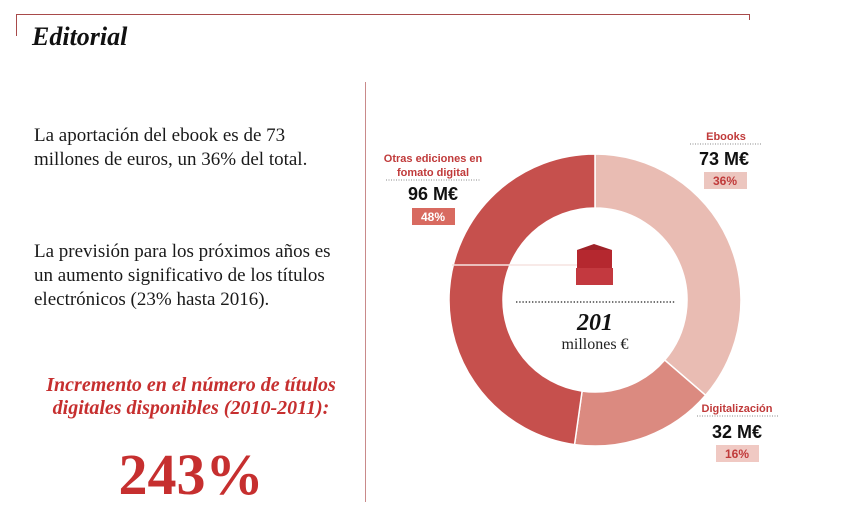 The image size is (848, 514). I want to click on slice-name-line-2: fomato digital, so click(433, 173).